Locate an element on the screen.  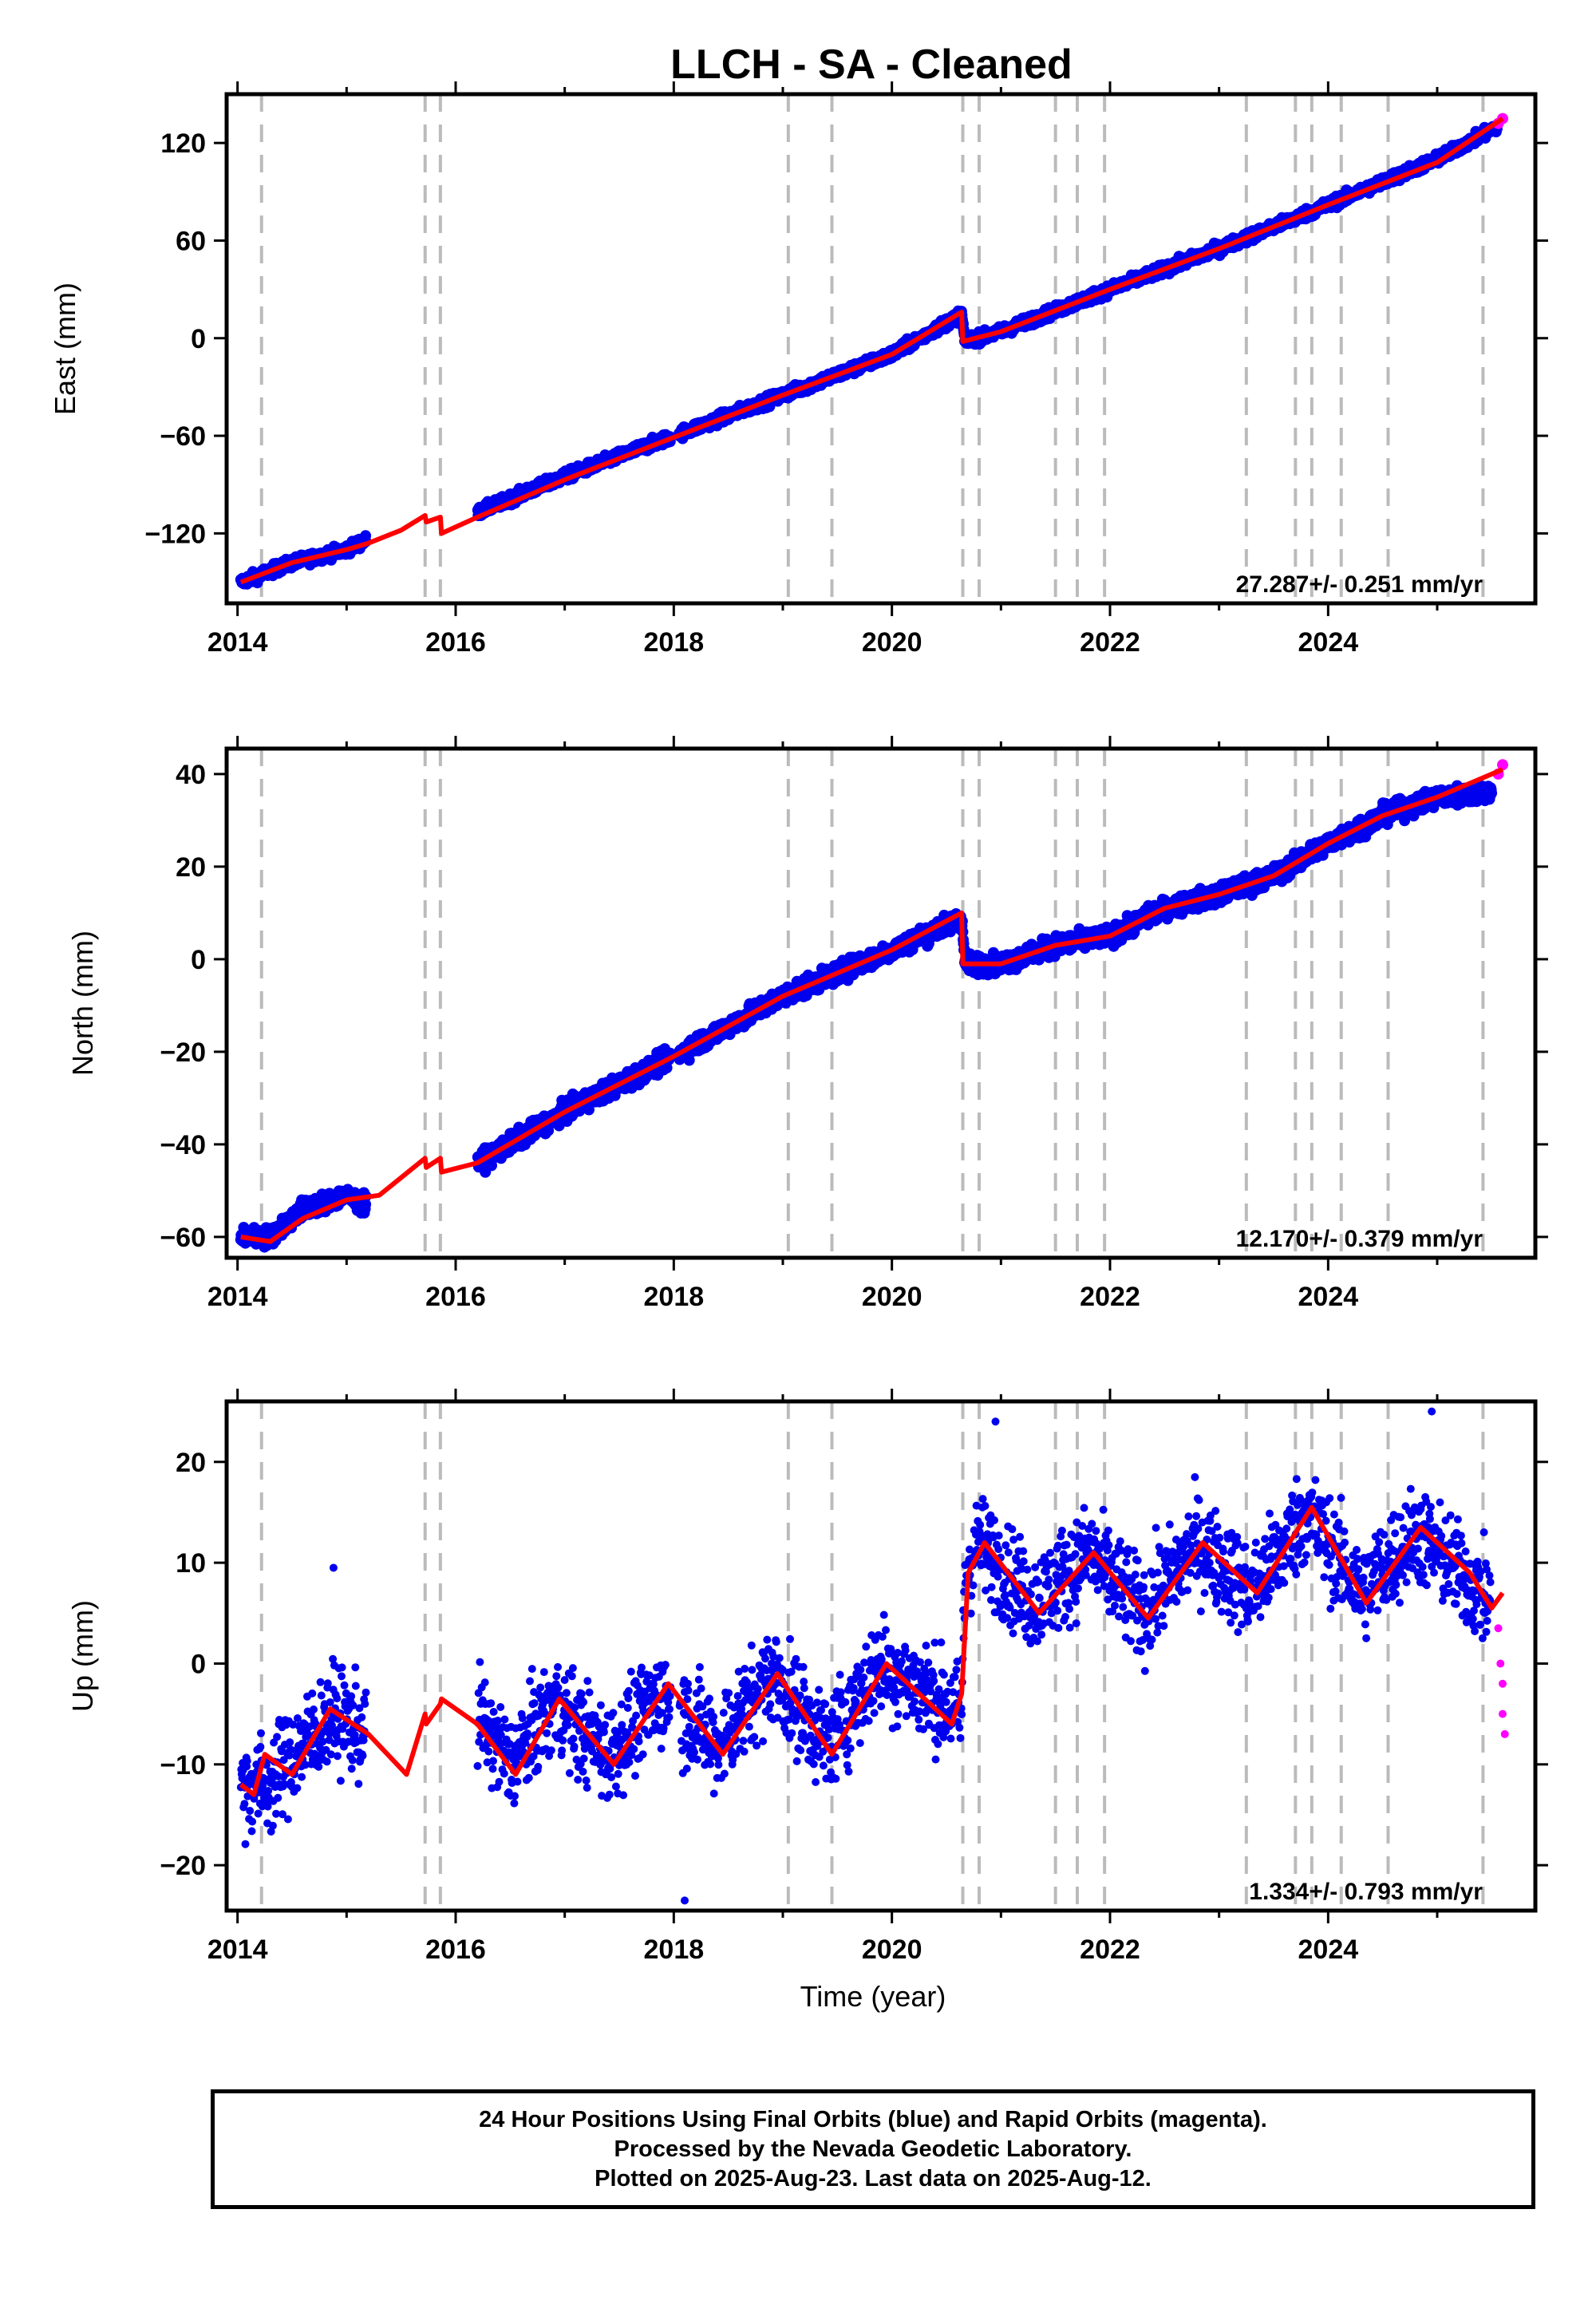
x-tick-label: 2024 is located at coordinates (1328, 642).